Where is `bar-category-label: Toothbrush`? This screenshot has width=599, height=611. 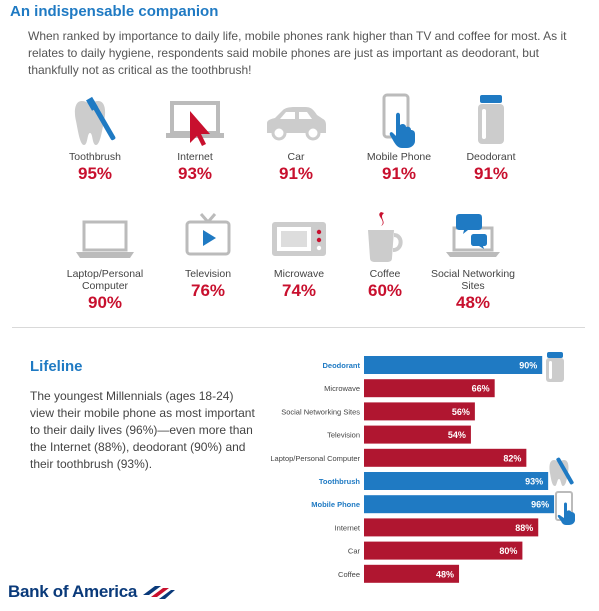
bar-category-label: Toothbrush is located at coordinates (340, 481).